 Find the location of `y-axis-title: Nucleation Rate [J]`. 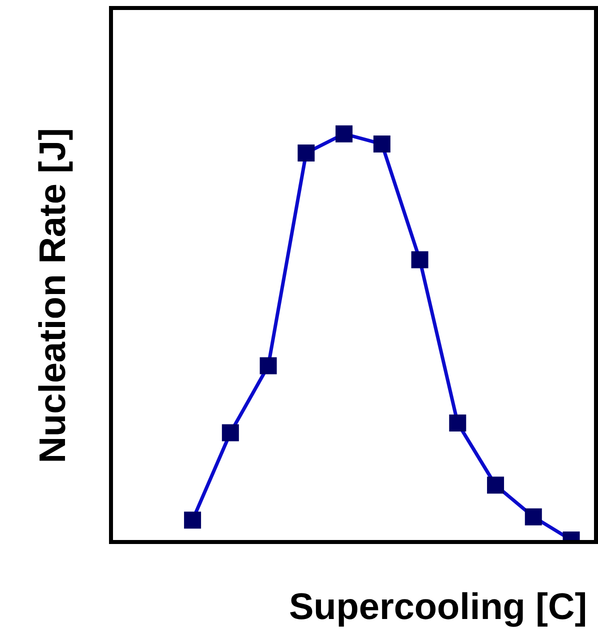

y-axis-title: Nucleation Rate [J] is located at coordinates (52, 296).